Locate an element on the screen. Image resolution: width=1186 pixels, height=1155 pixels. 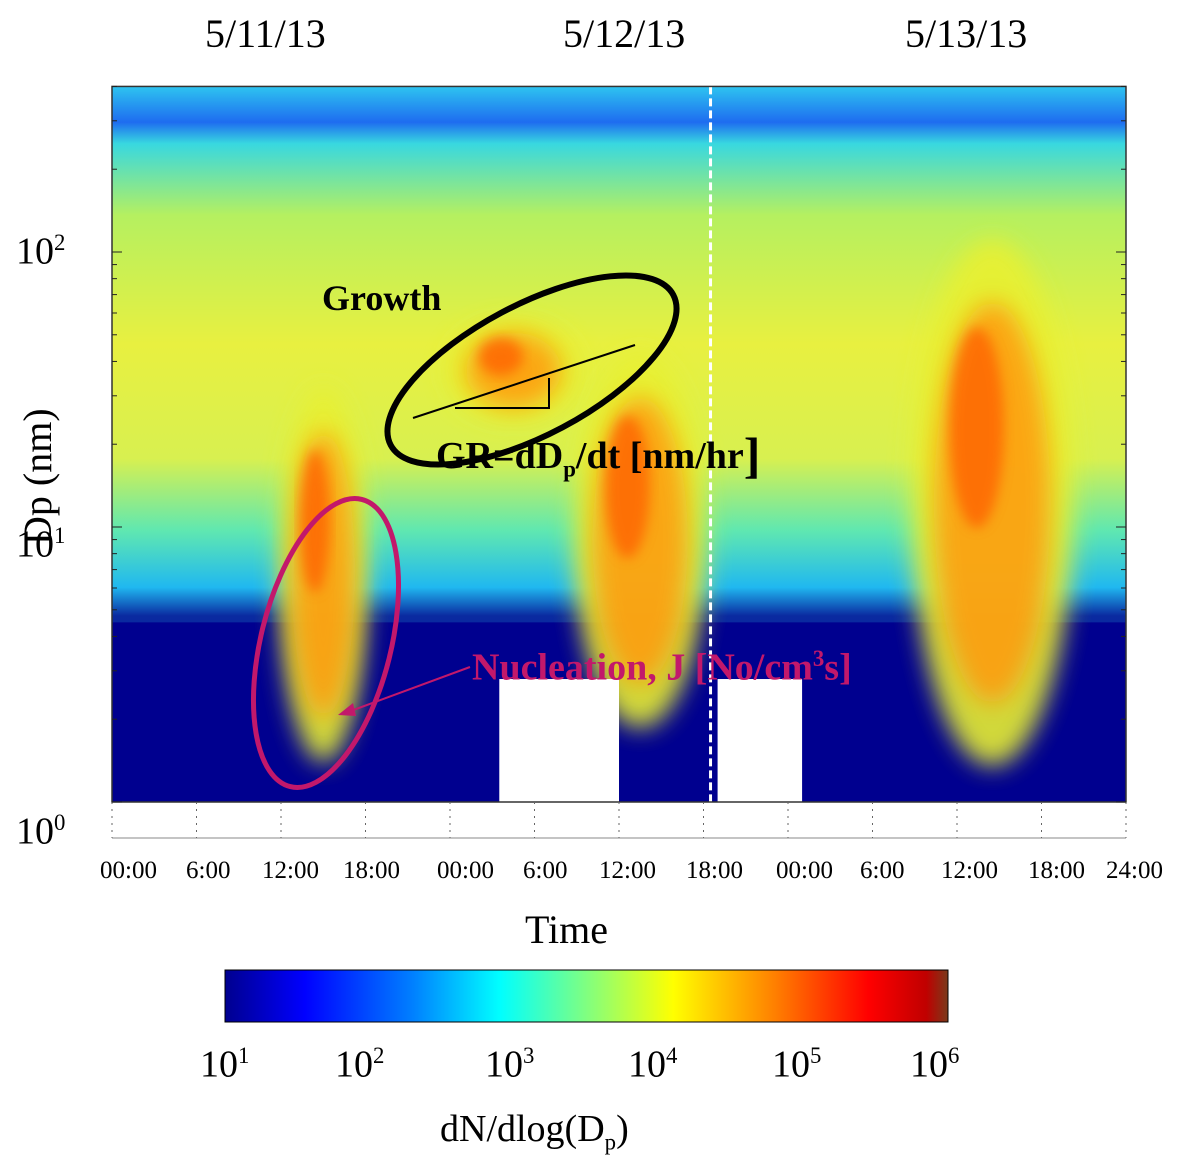
date-label-2: 5/12/13 is located at coordinates (624, 33).